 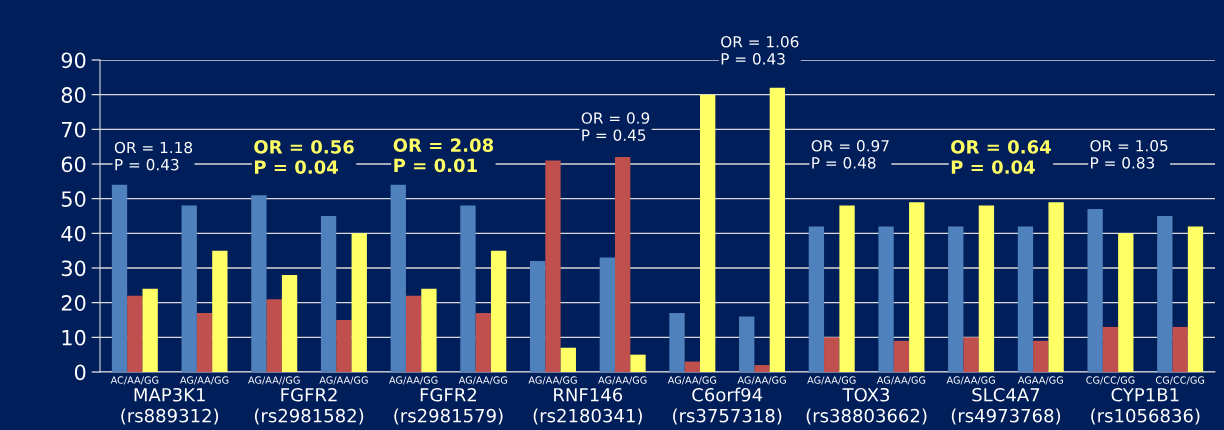 I want to click on y-tick-label: 70, so click(x=74, y=129).